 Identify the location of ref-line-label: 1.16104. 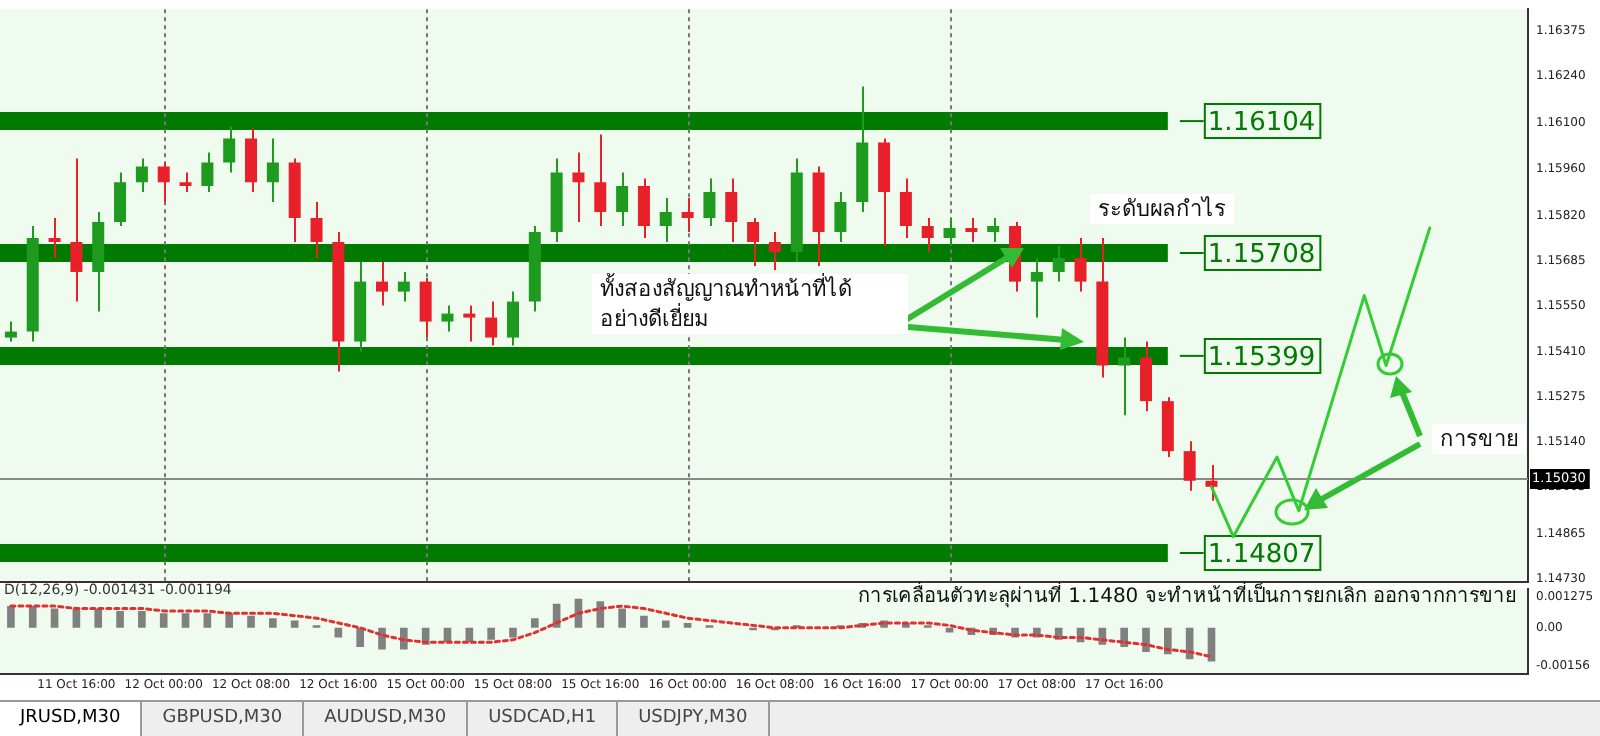
(1261, 122).